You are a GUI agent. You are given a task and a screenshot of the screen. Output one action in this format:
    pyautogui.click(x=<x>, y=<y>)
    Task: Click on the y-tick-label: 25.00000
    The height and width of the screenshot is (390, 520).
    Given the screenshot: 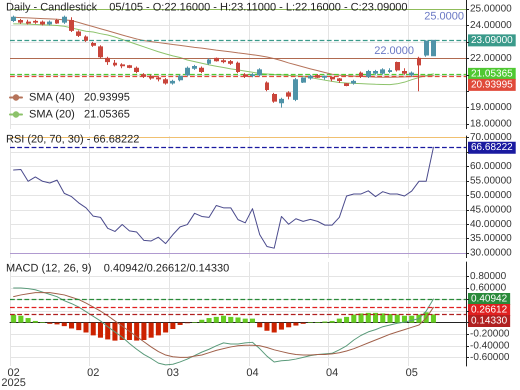 What is the action you would take?
    pyautogui.click(x=491, y=9)
    